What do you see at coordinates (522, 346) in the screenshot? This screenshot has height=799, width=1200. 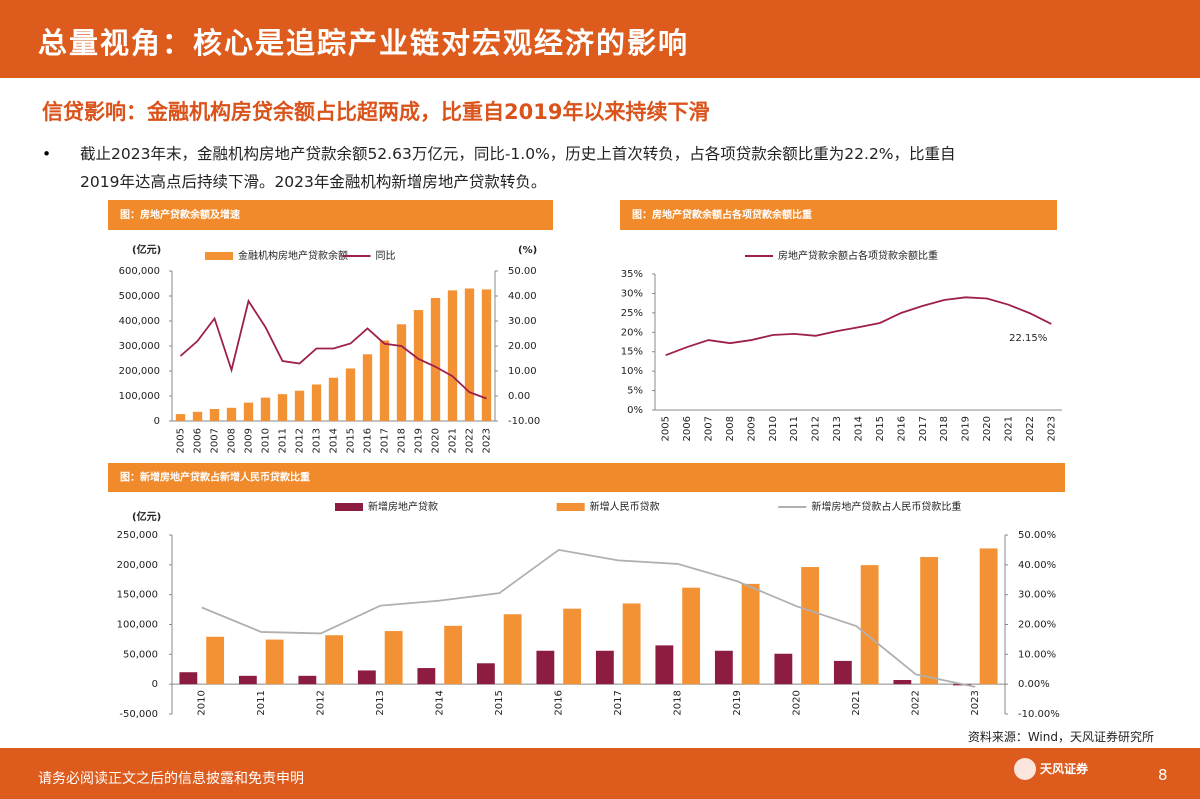 I see `y2-tick-label: 20.00` at bounding box center [522, 346].